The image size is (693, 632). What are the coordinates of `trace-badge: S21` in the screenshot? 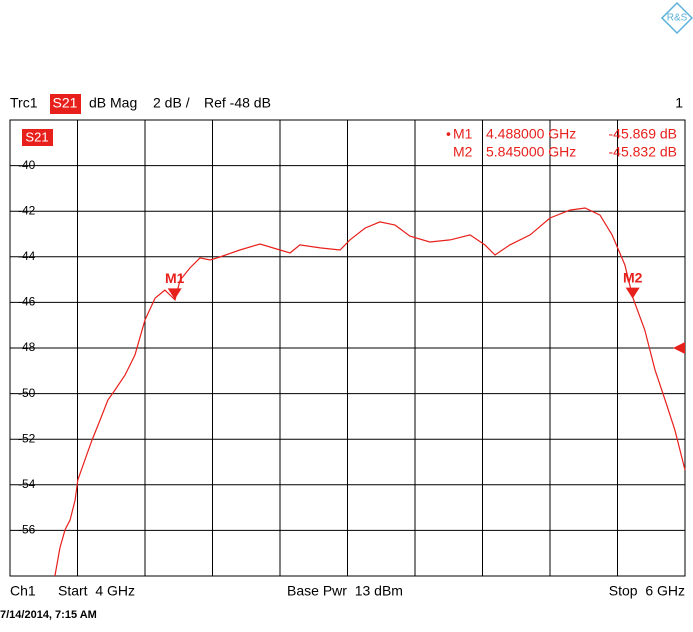 It's located at (36, 136).